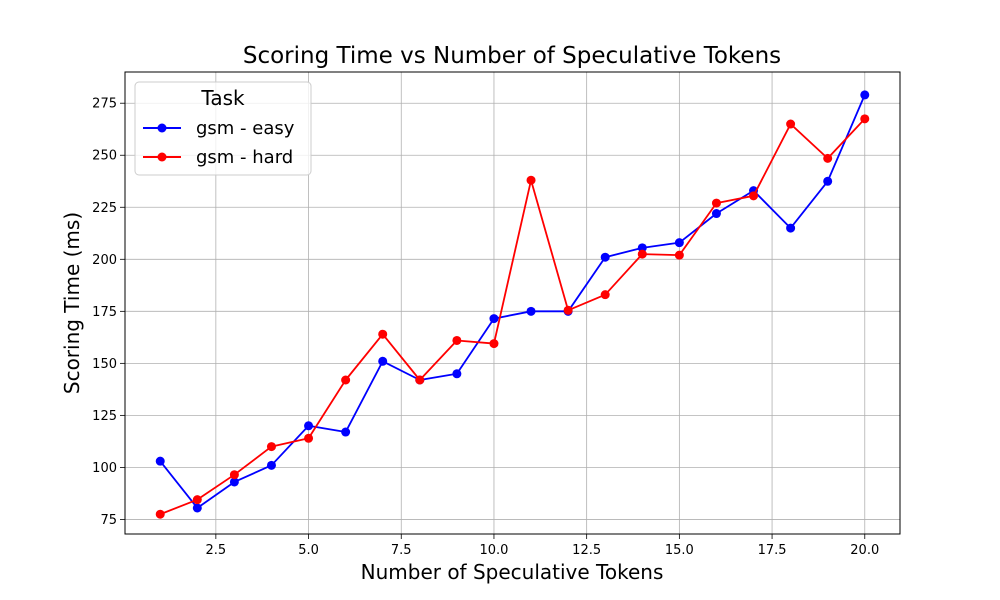 This screenshot has width=1000, height=600. What do you see at coordinates (222, 98) in the screenshot?
I see `legend-title: Task` at bounding box center [222, 98].